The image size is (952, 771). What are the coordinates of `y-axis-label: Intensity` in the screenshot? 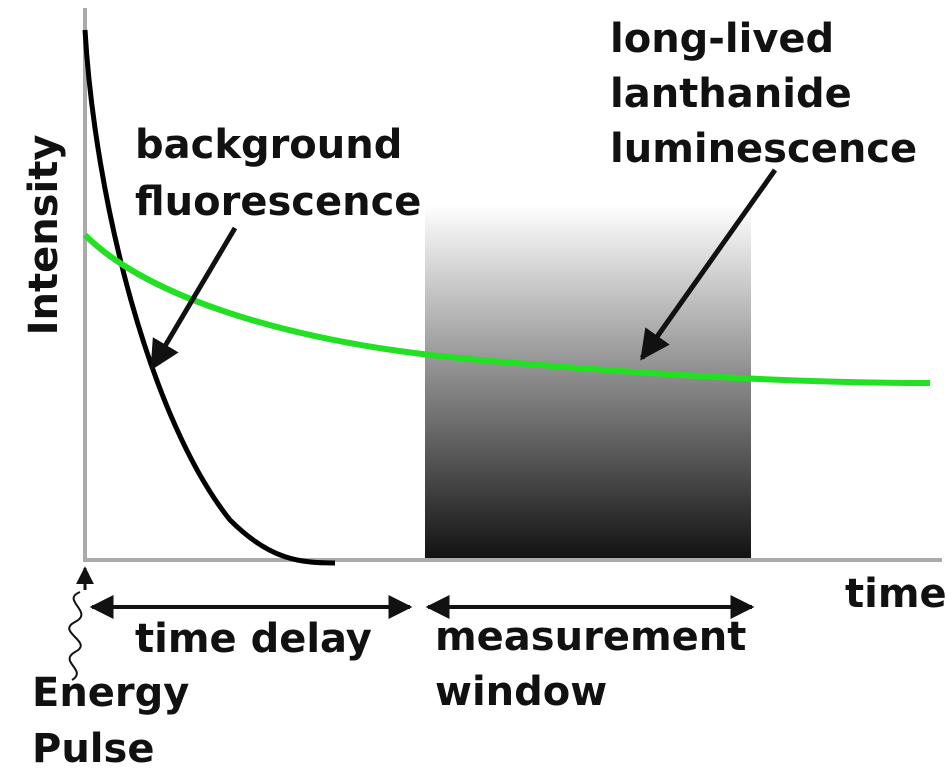 It's located at (44, 235).